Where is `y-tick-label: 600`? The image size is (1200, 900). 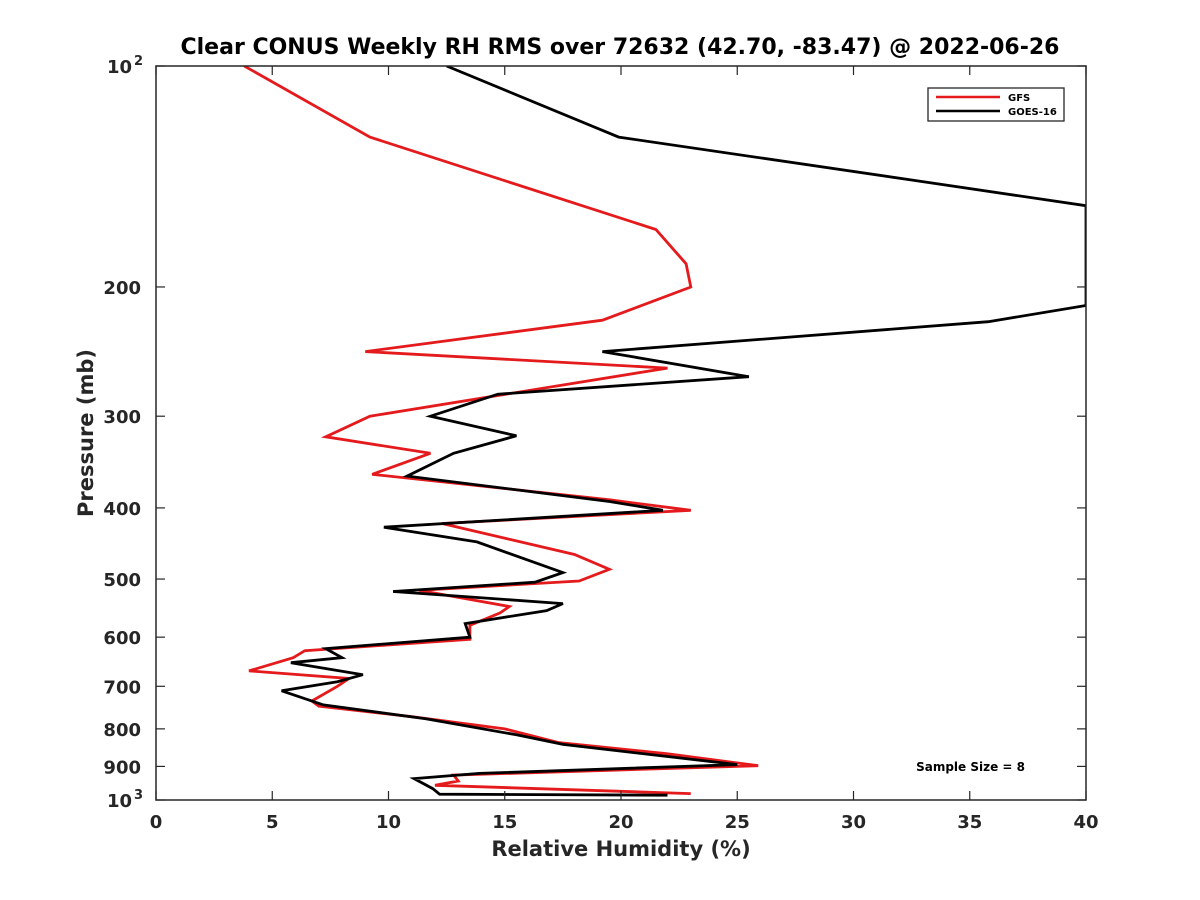
y-tick-label: 600 is located at coordinates (122, 638).